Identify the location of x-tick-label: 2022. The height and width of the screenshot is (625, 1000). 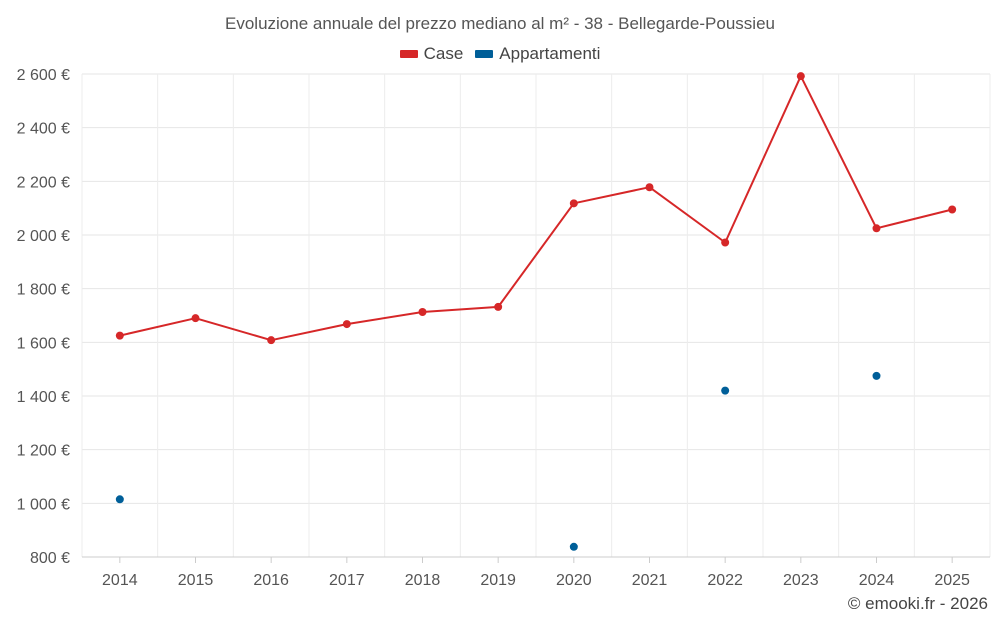
(725, 580).